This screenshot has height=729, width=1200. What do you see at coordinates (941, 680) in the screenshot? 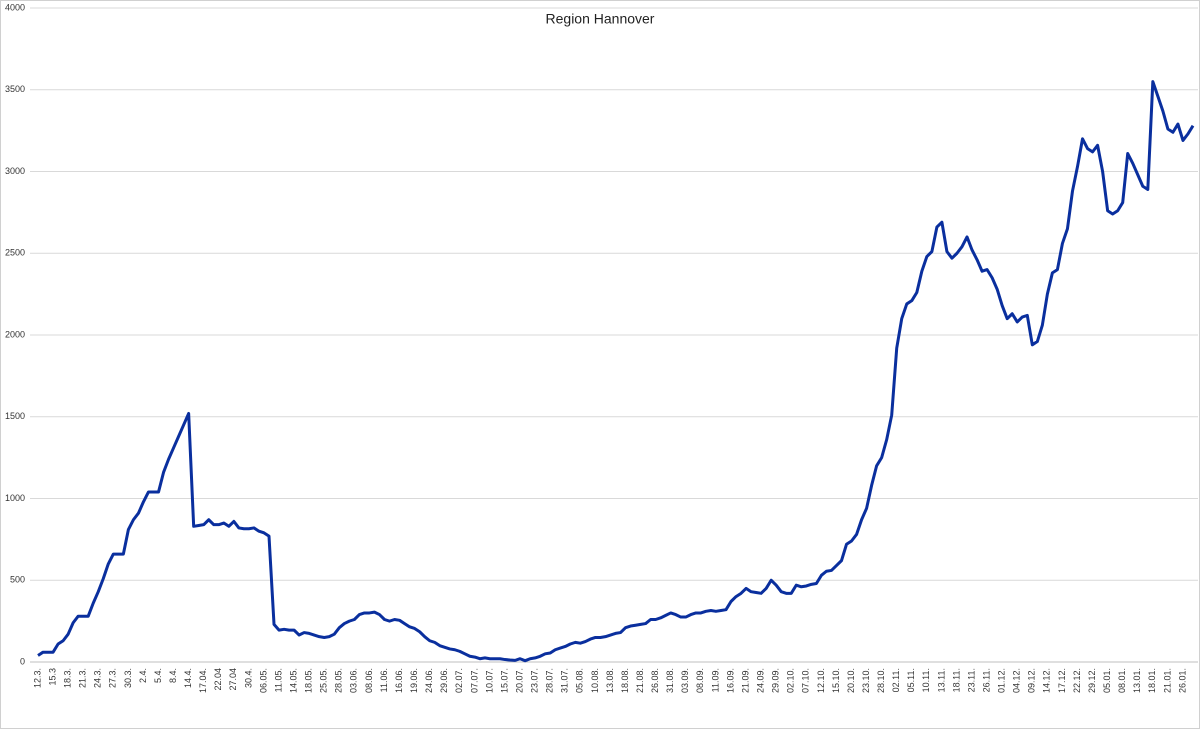
I see `x-tick-label: 13.11.` at bounding box center [941, 680].